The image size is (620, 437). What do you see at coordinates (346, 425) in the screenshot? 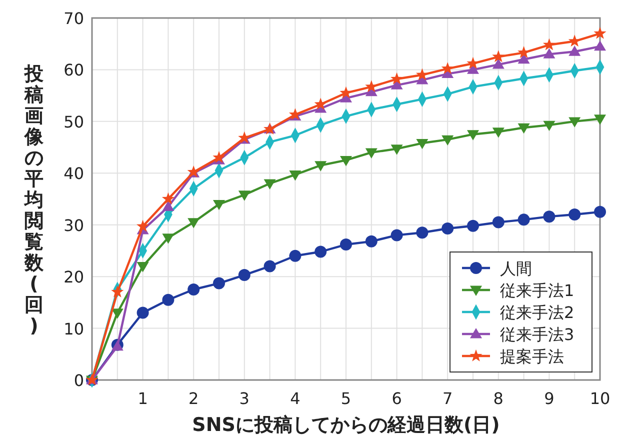
I see `x-axis-title: SNSに投稿してからの経過日数(日)` at bounding box center [346, 425].